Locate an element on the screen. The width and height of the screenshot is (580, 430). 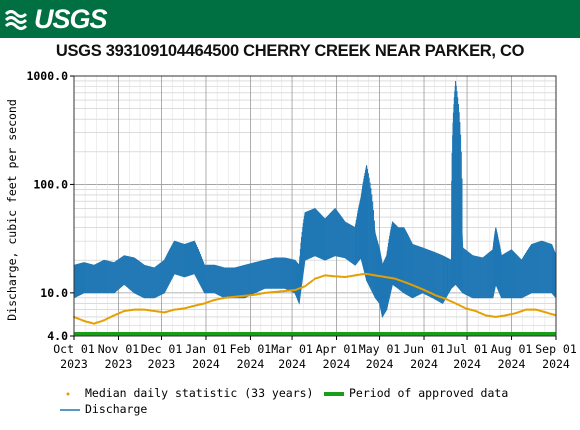
y-tick-label: 100.0 is located at coordinates (50, 184).